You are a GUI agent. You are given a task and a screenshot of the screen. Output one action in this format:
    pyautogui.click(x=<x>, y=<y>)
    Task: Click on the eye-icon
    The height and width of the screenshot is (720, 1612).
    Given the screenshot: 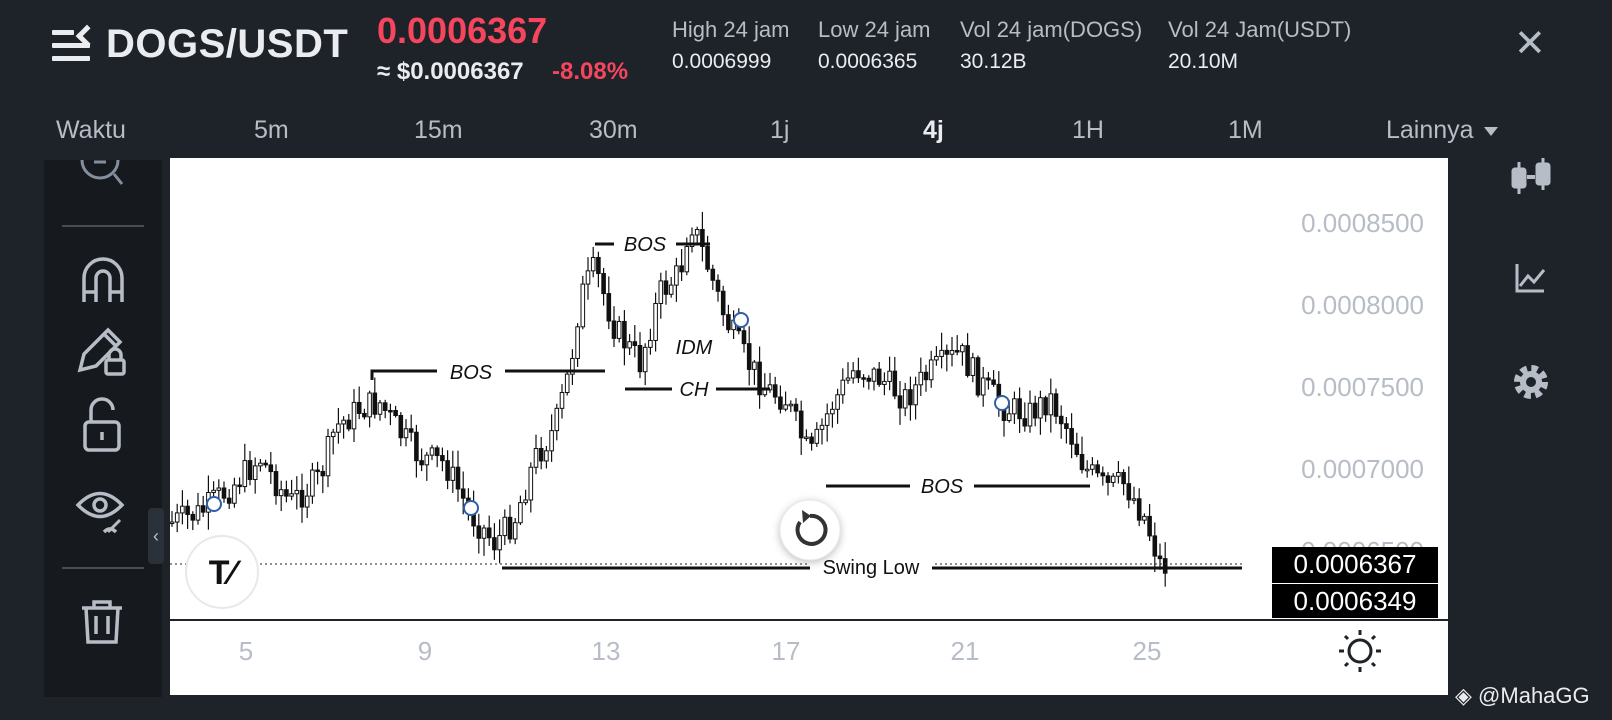 What is the action you would take?
    pyautogui.click(x=100, y=512)
    